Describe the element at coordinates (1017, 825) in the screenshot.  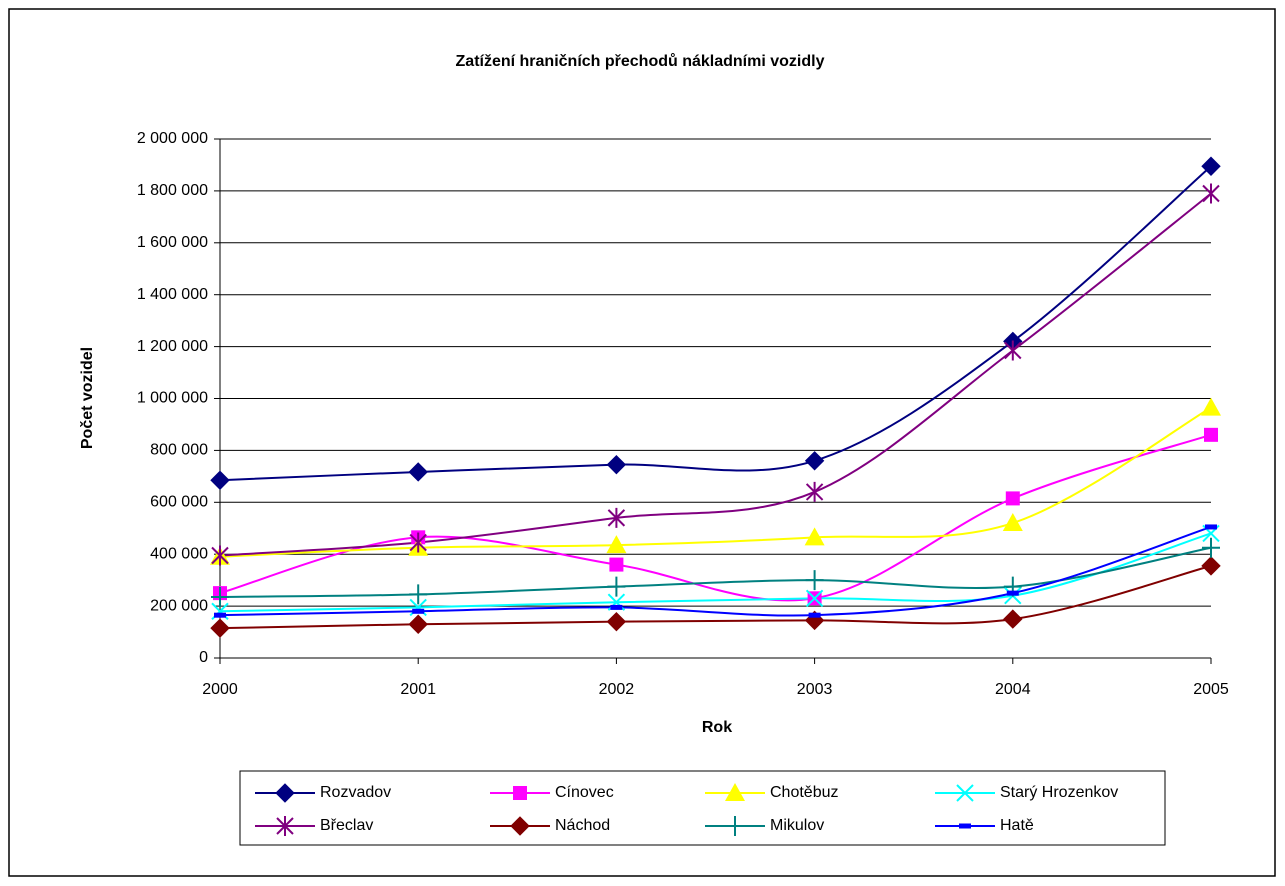
I see `legend-label: Hatě` at that location.